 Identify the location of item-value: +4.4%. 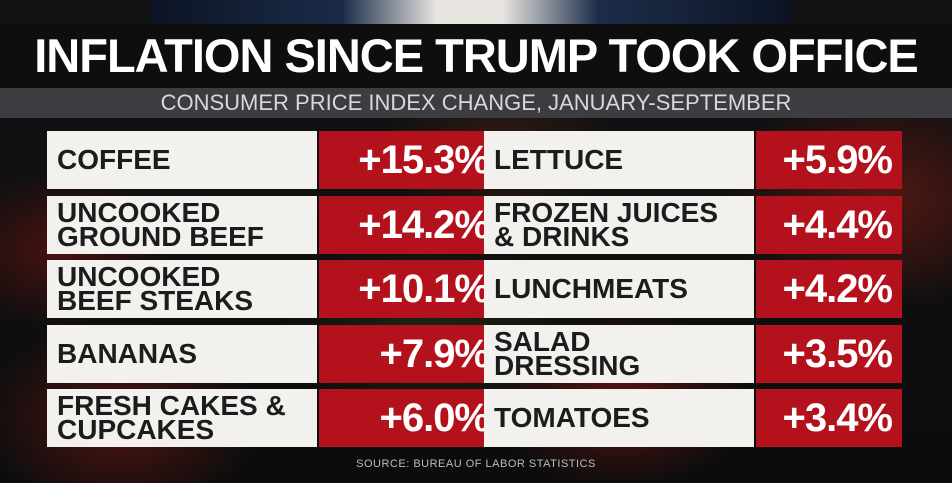
(829, 225).